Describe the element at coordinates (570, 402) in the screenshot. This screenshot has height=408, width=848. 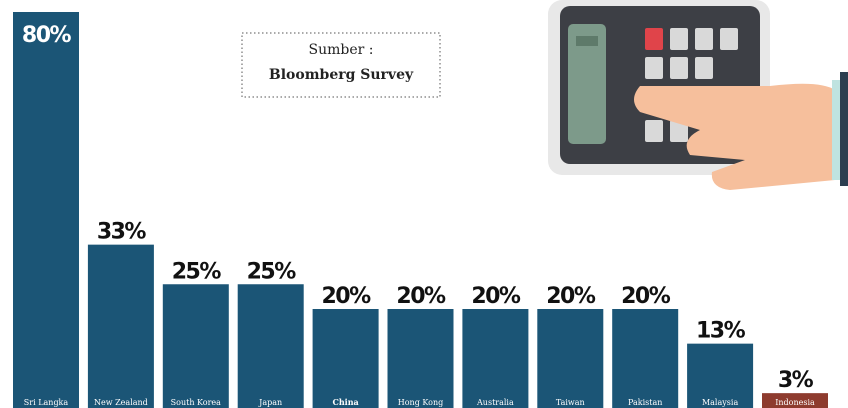
I see `x-tick-label: Taiwan` at that location.